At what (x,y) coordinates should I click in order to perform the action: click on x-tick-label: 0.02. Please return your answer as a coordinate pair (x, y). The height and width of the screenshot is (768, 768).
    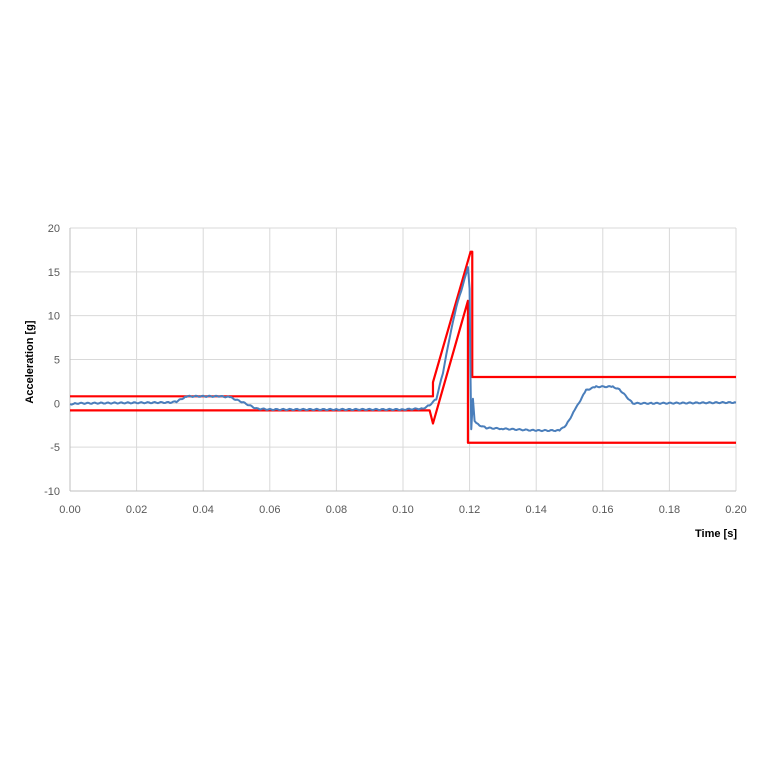
    Looking at the image, I should click on (136, 510).